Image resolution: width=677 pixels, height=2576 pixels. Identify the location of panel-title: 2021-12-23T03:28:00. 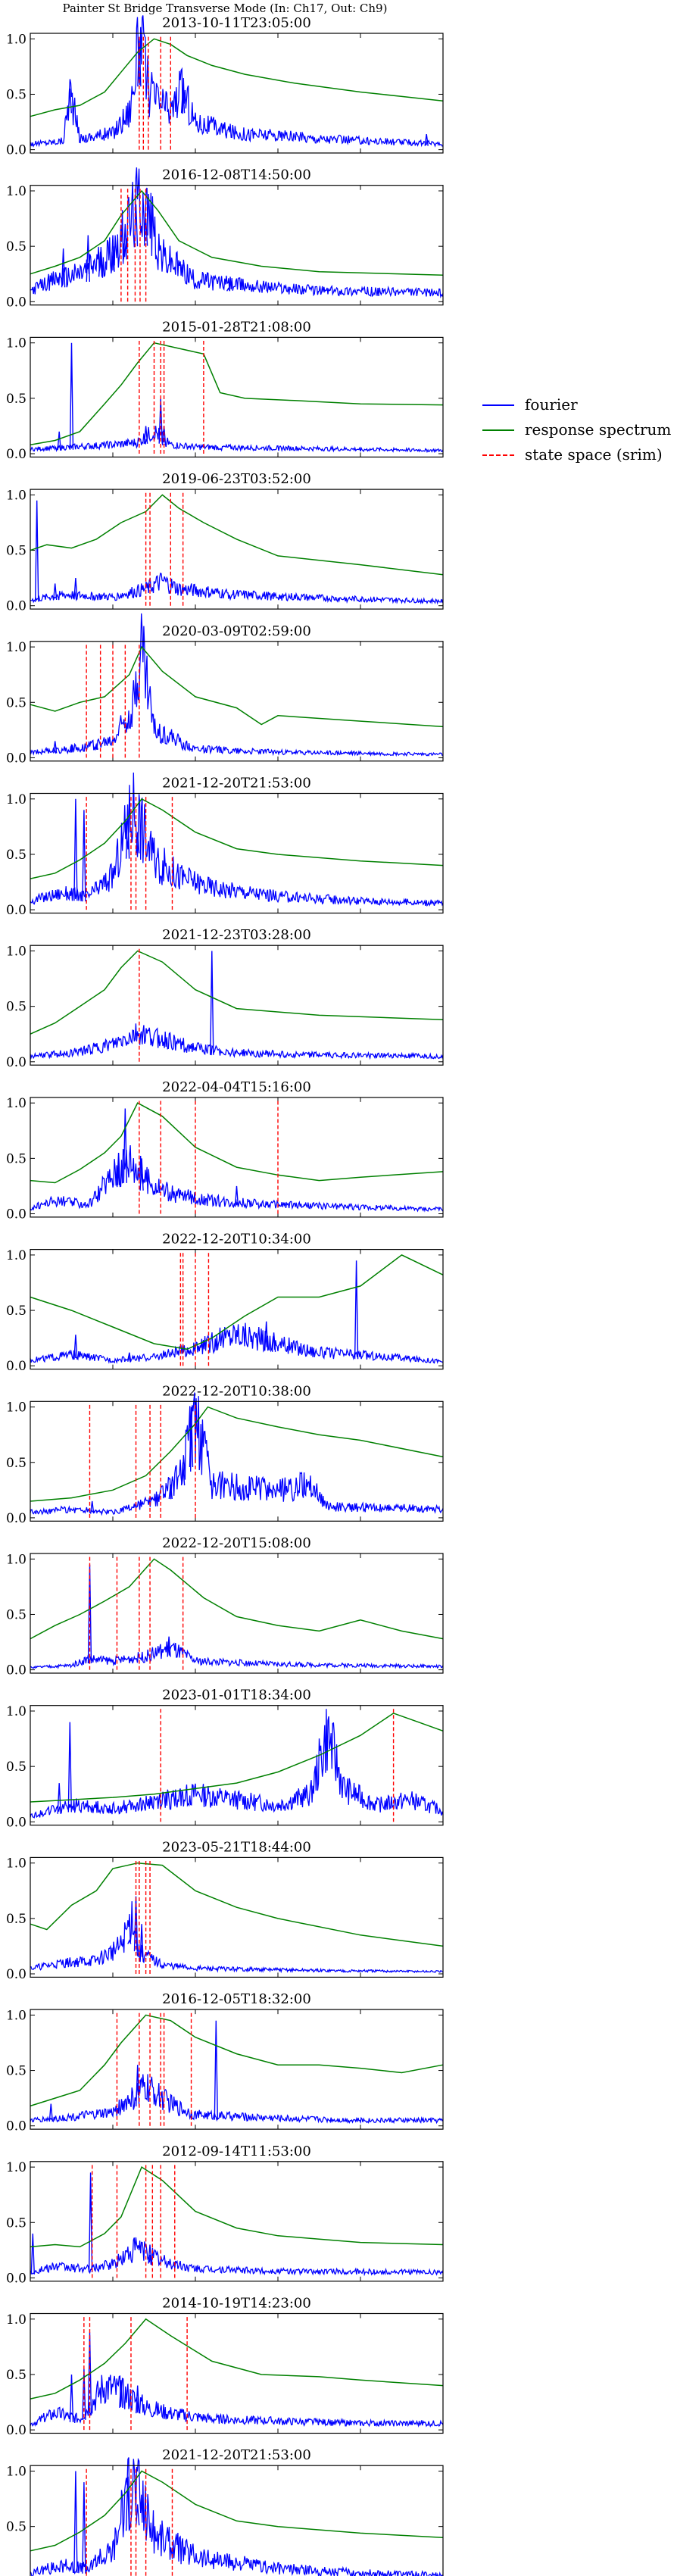
(236, 935).